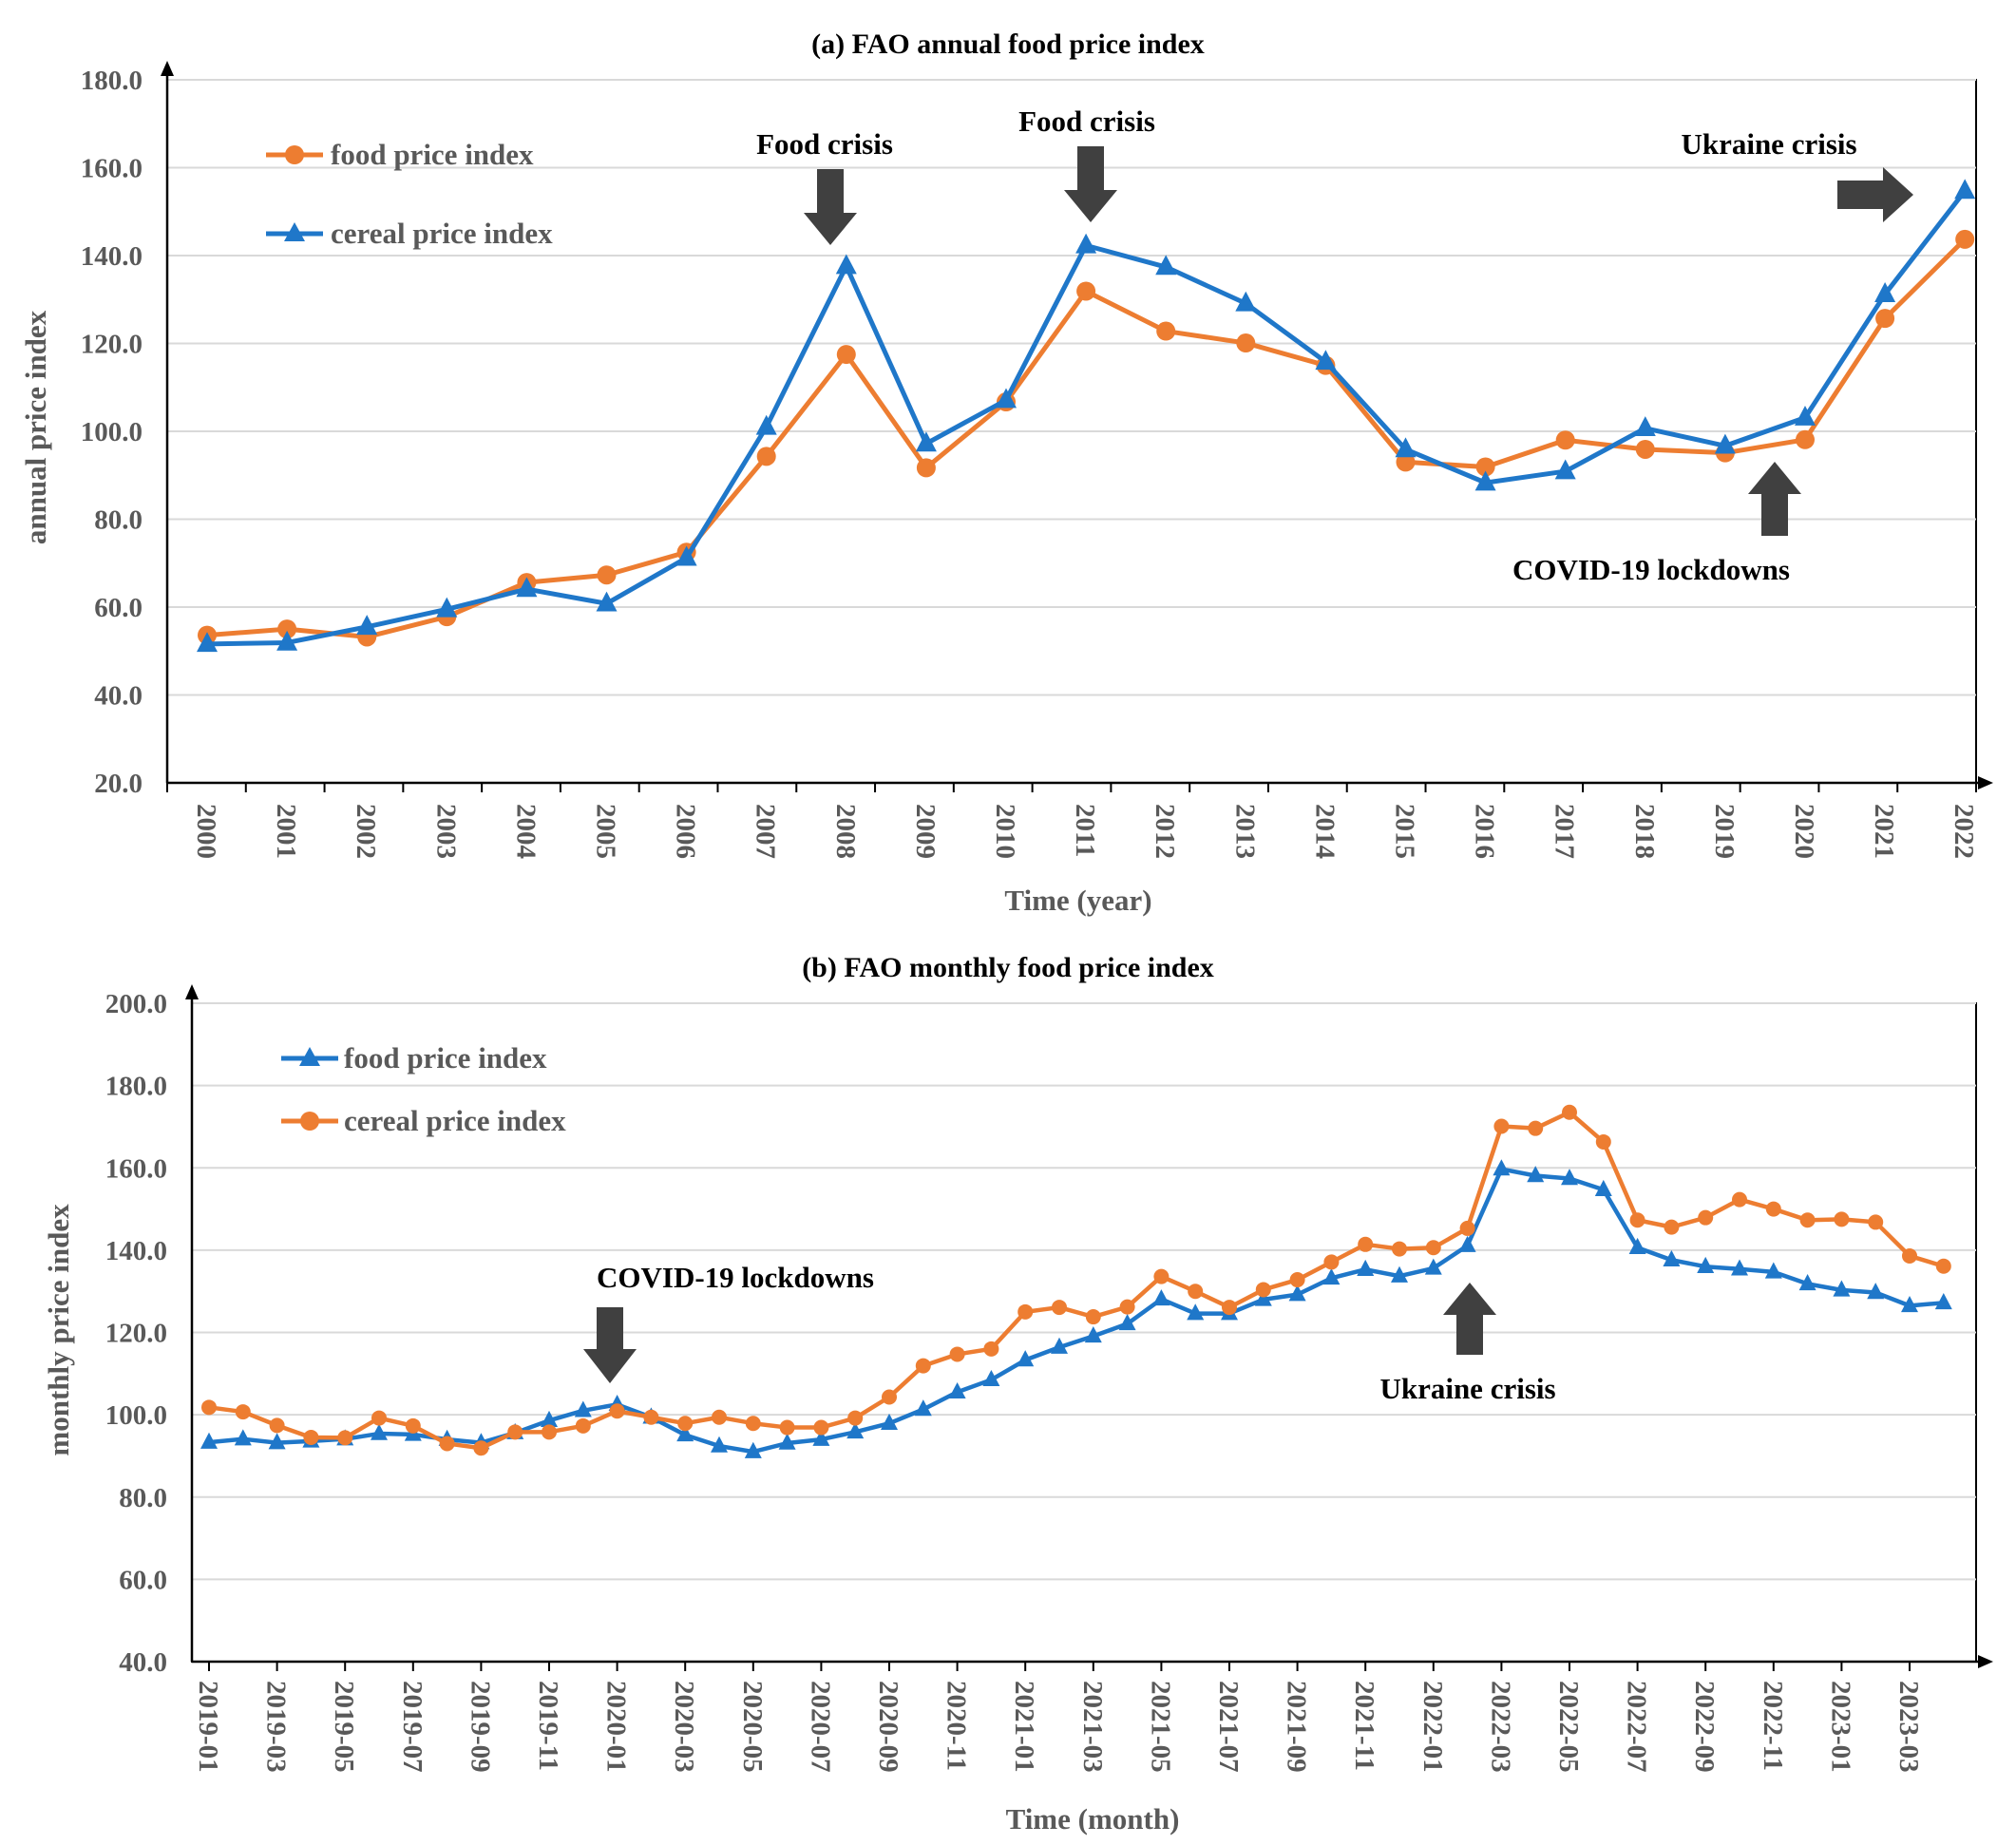  What do you see at coordinates (455, 1120) in the screenshot?
I see `legend-b-cereal-label: cereal price index` at bounding box center [455, 1120].